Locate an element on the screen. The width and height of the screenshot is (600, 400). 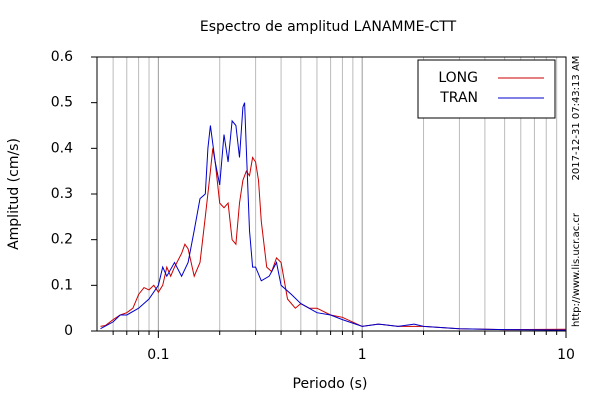
y-tick-label: 0.3 is located at coordinates (62, 194).